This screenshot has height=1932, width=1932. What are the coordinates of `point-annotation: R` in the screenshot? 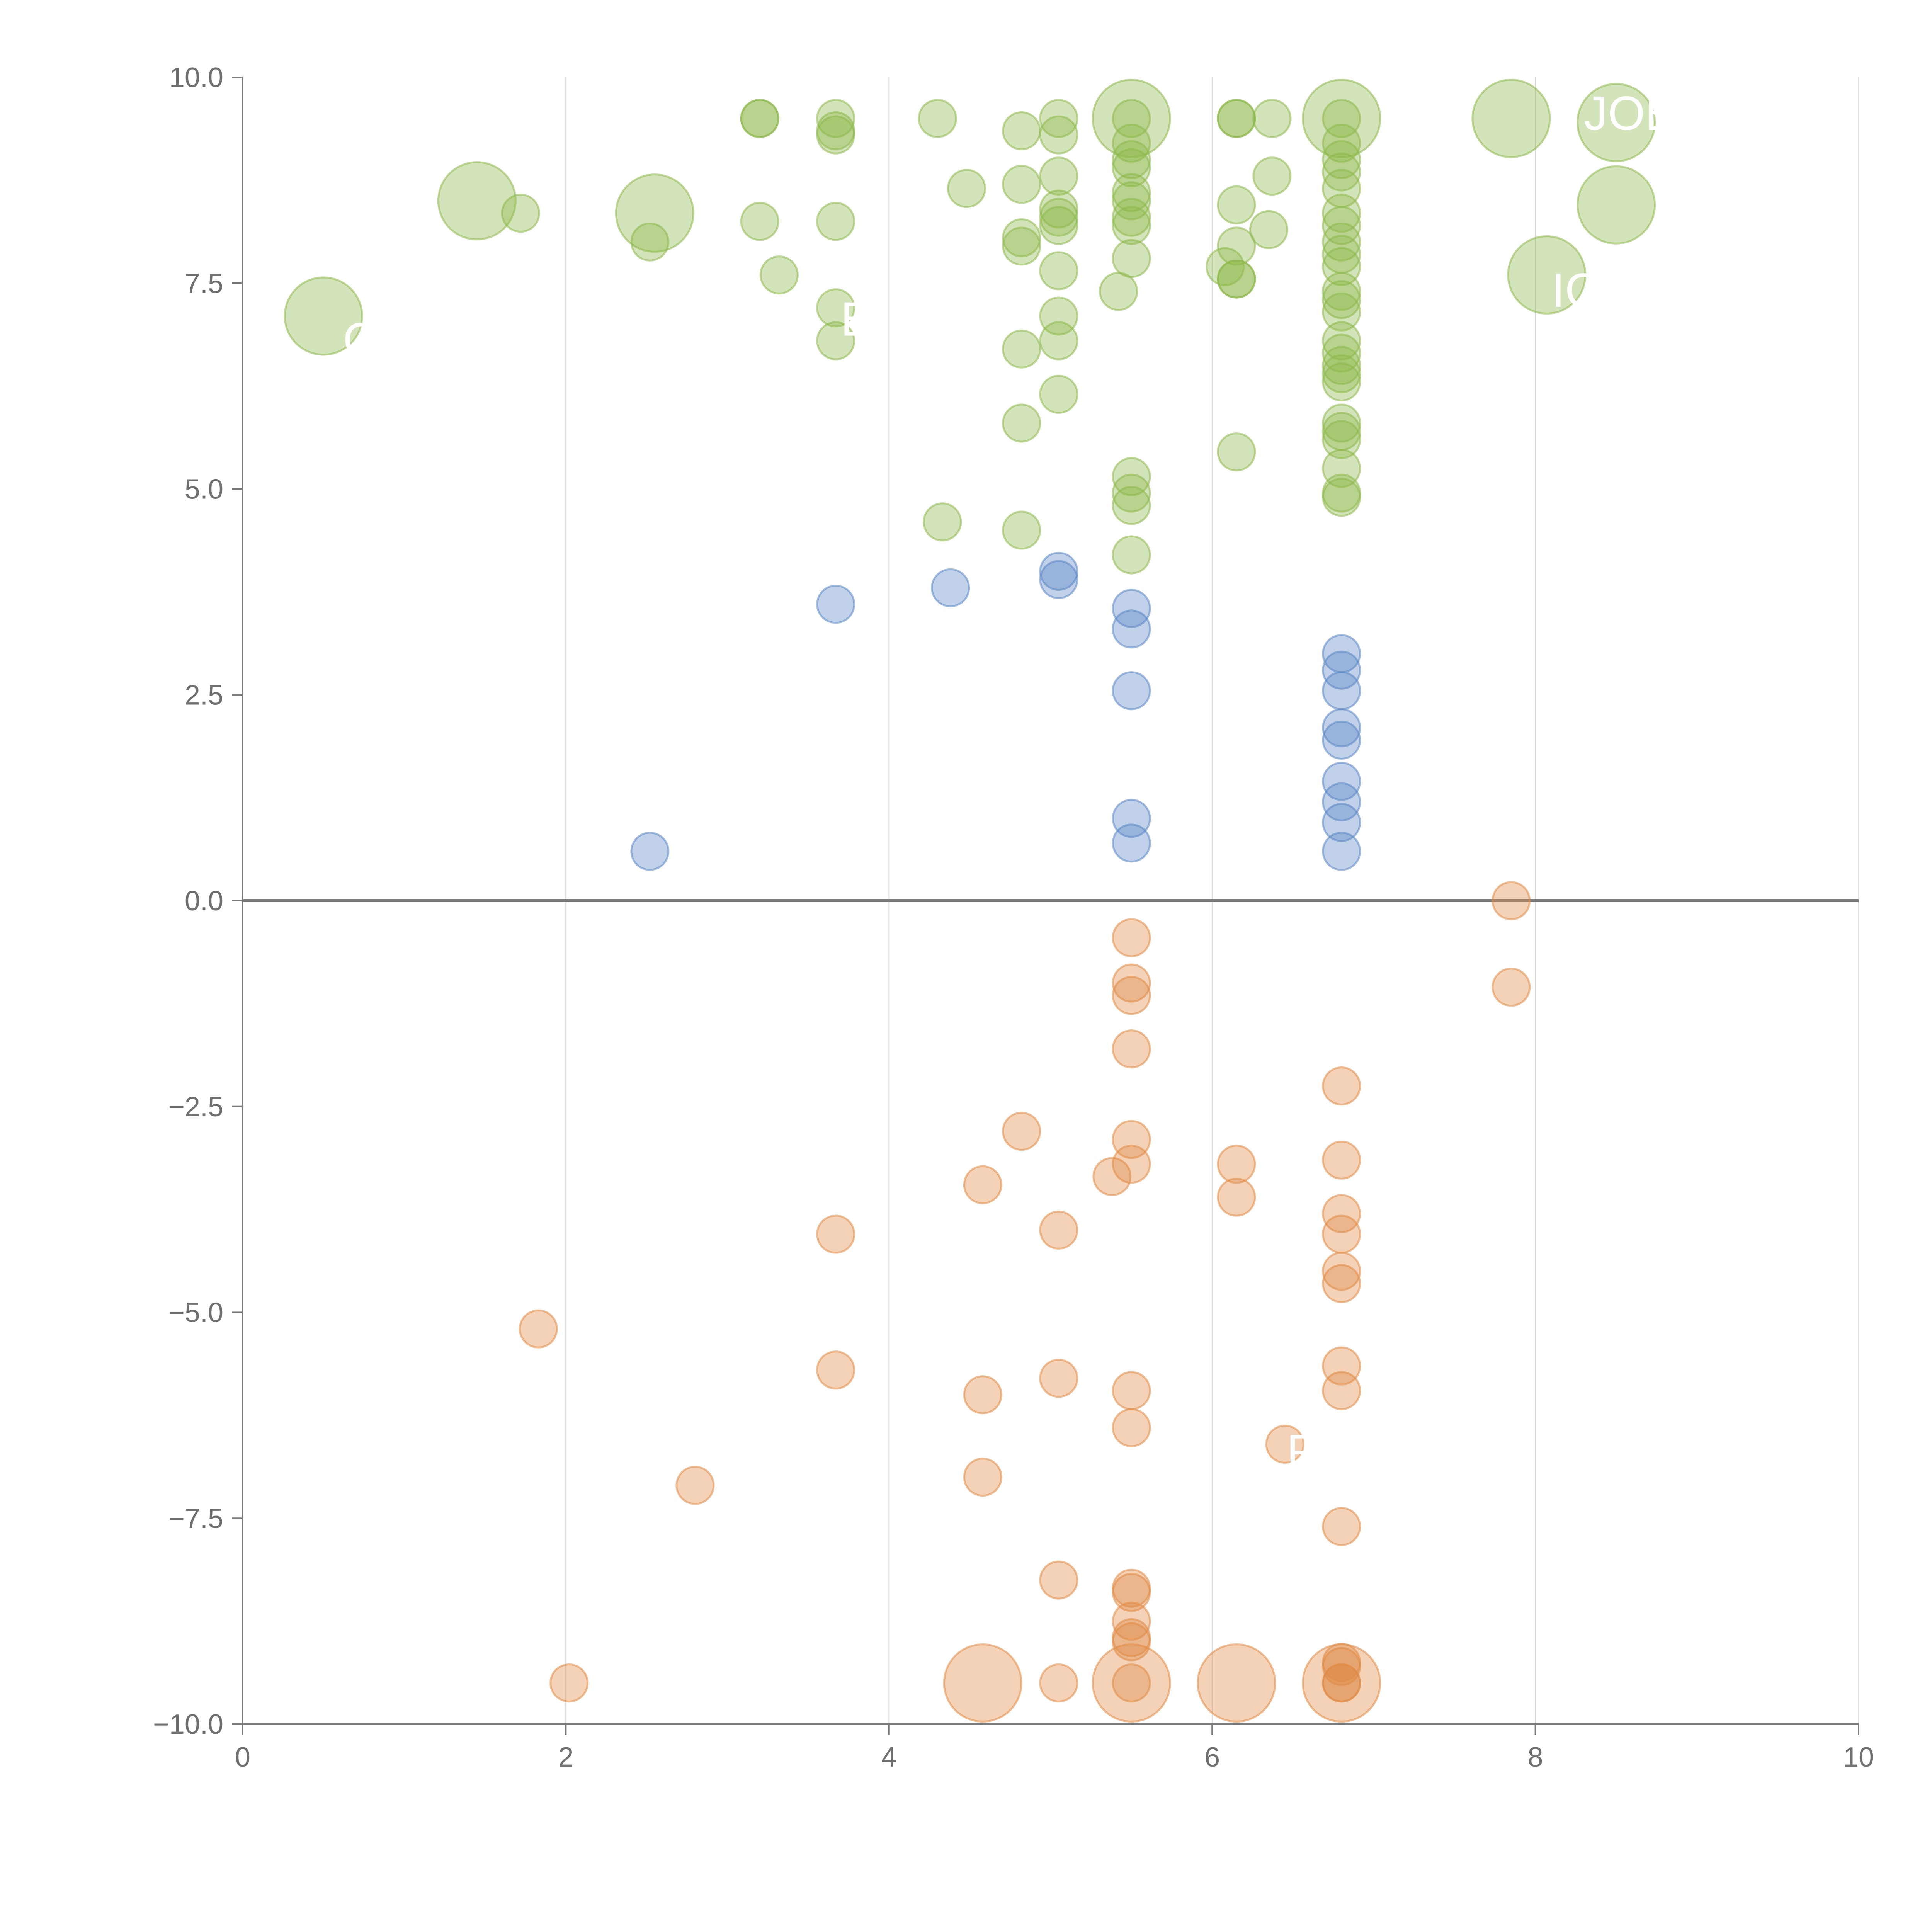 It's located at (1304, 1452).